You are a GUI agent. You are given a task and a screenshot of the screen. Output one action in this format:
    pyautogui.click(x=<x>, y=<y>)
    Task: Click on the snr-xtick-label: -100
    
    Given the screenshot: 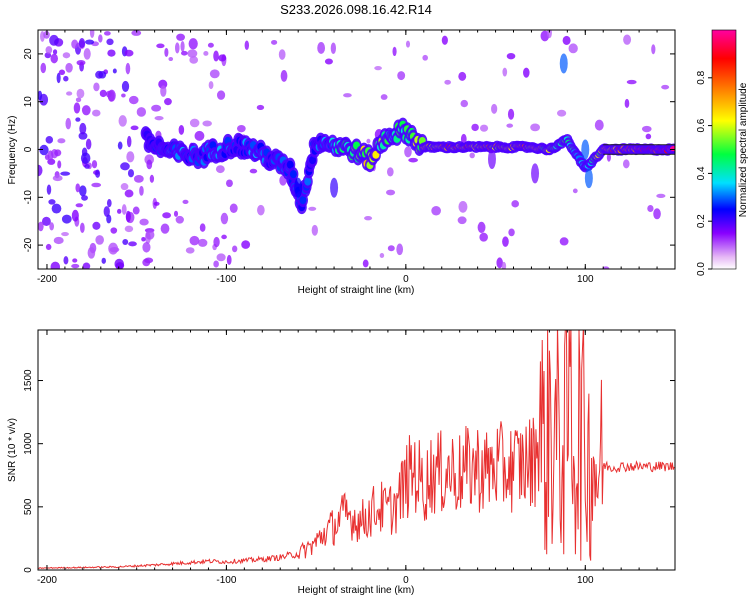 What is the action you would take?
    pyautogui.click(x=226, y=580)
    